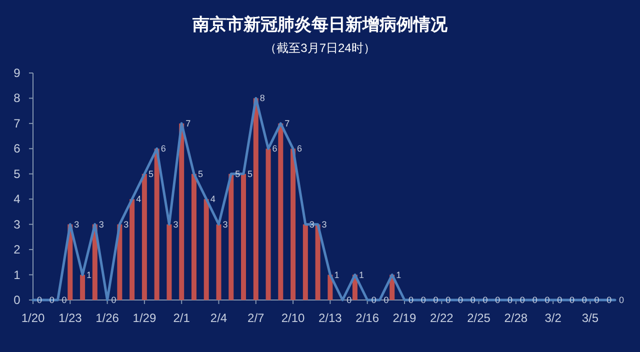  I want to click on x-tick-label: 2/10, so click(293, 318).